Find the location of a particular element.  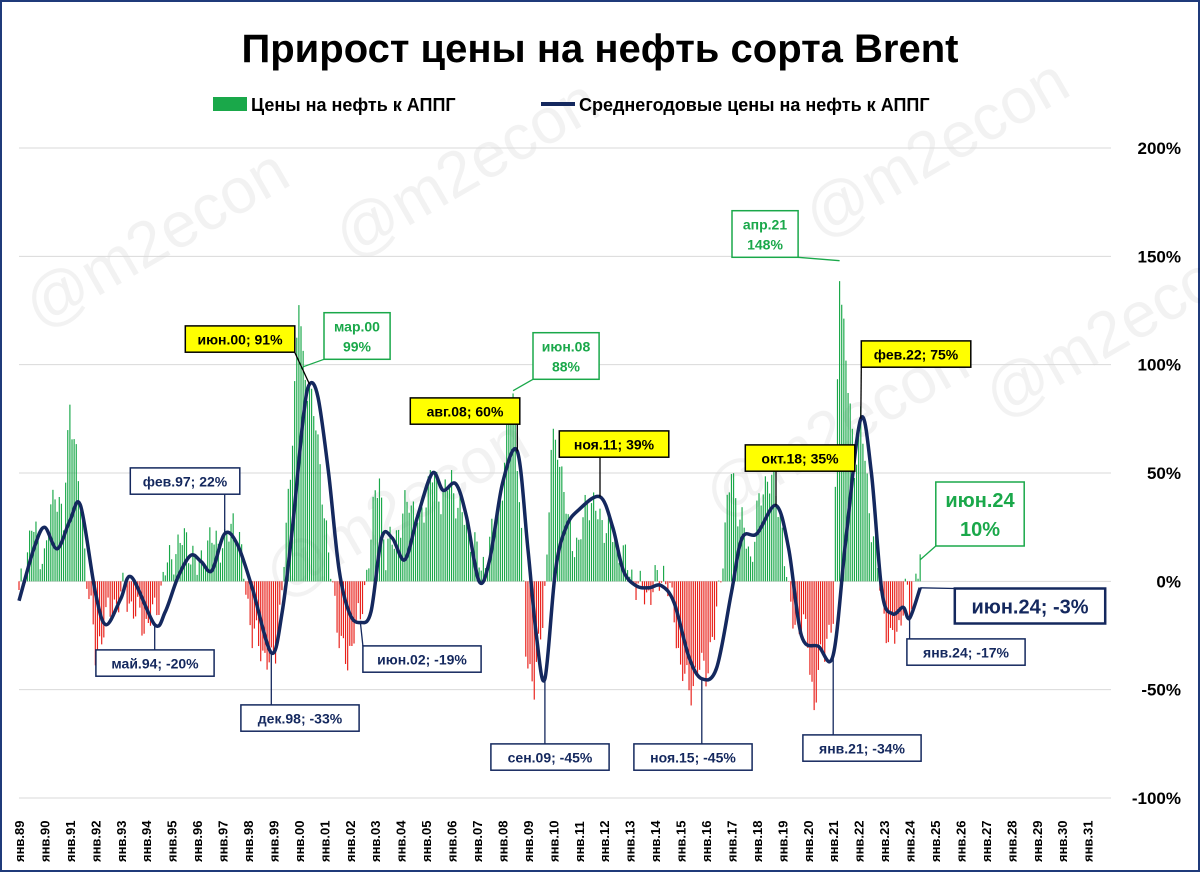

annotation-label: янв.24; -17% is located at coordinates (966, 653).